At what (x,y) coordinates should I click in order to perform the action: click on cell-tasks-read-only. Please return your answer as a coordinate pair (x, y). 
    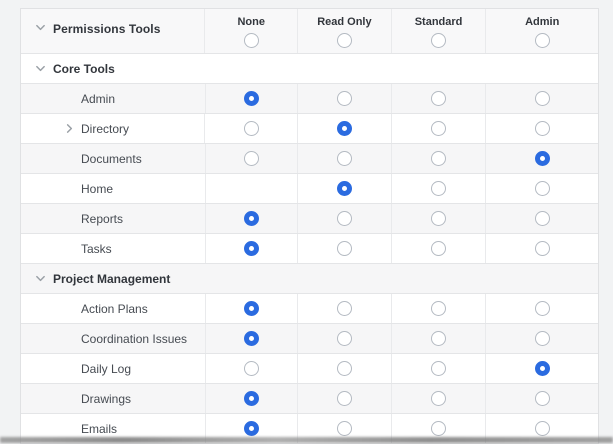
    Looking at the image, I should click on (344, 248).